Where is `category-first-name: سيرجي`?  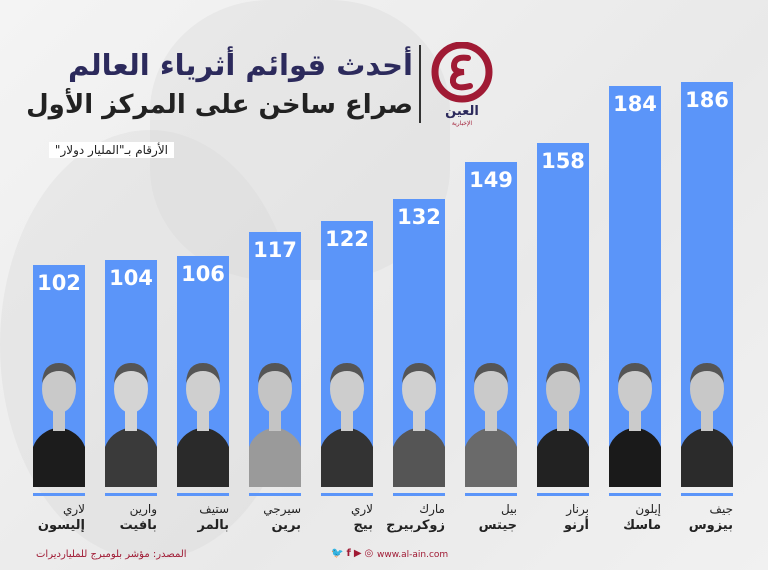 category-first-name: سيرجي is located at coordinates (282, 509).